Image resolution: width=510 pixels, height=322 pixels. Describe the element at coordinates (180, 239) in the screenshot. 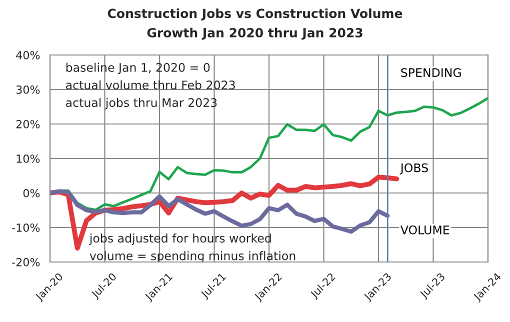

I see `annotation: jobs adjusted for hours worked` at that location.